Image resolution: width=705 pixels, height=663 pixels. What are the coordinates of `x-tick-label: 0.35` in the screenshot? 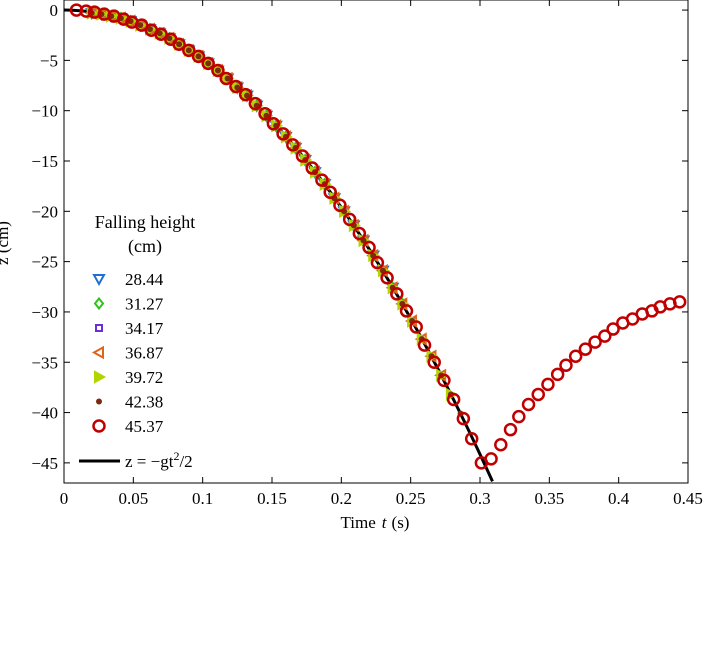 It's located at (549, 498).